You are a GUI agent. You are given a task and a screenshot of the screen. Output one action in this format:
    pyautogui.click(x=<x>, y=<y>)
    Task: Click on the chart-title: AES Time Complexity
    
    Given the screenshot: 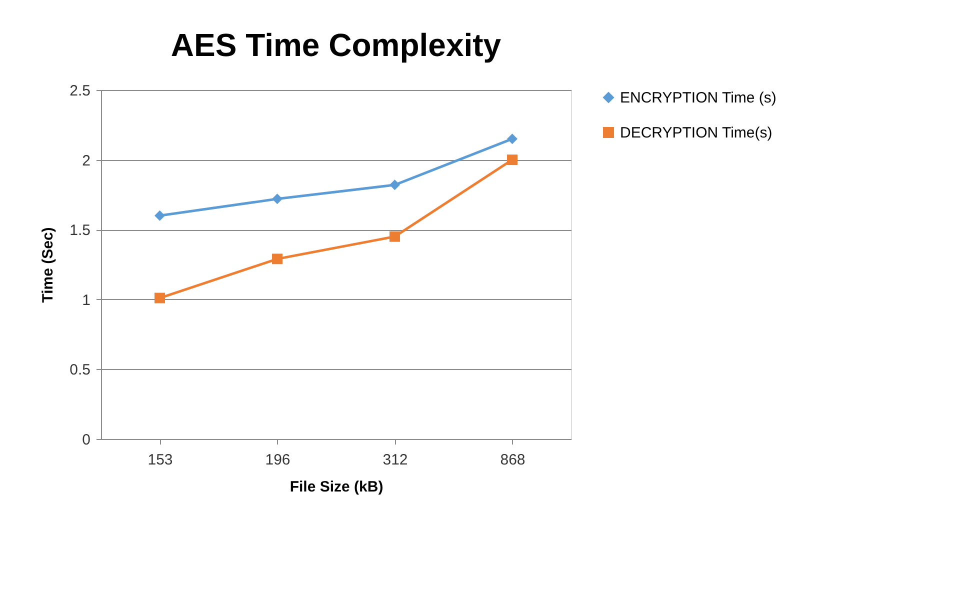 What is the action you would take?
    pyautogui.click(x=336, y=45)
    